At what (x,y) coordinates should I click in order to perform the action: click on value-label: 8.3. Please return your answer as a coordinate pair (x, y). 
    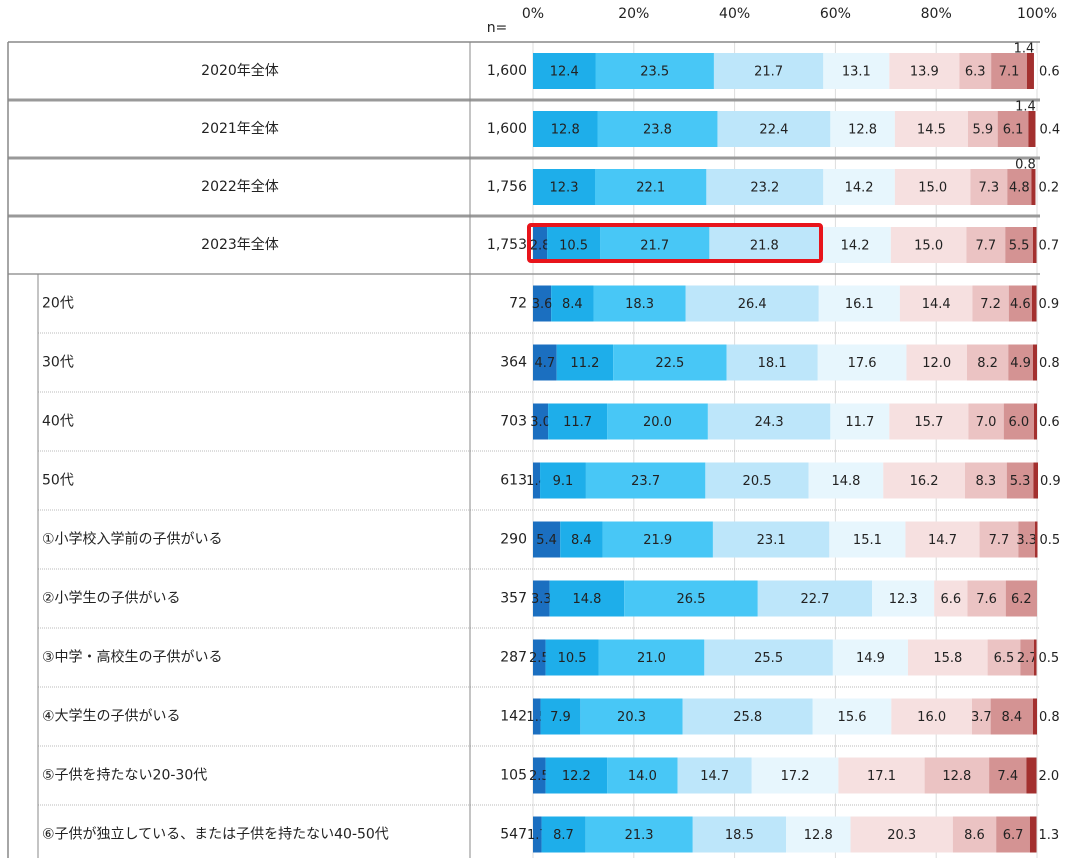
    Looking at the image, I should click on (986, 481).